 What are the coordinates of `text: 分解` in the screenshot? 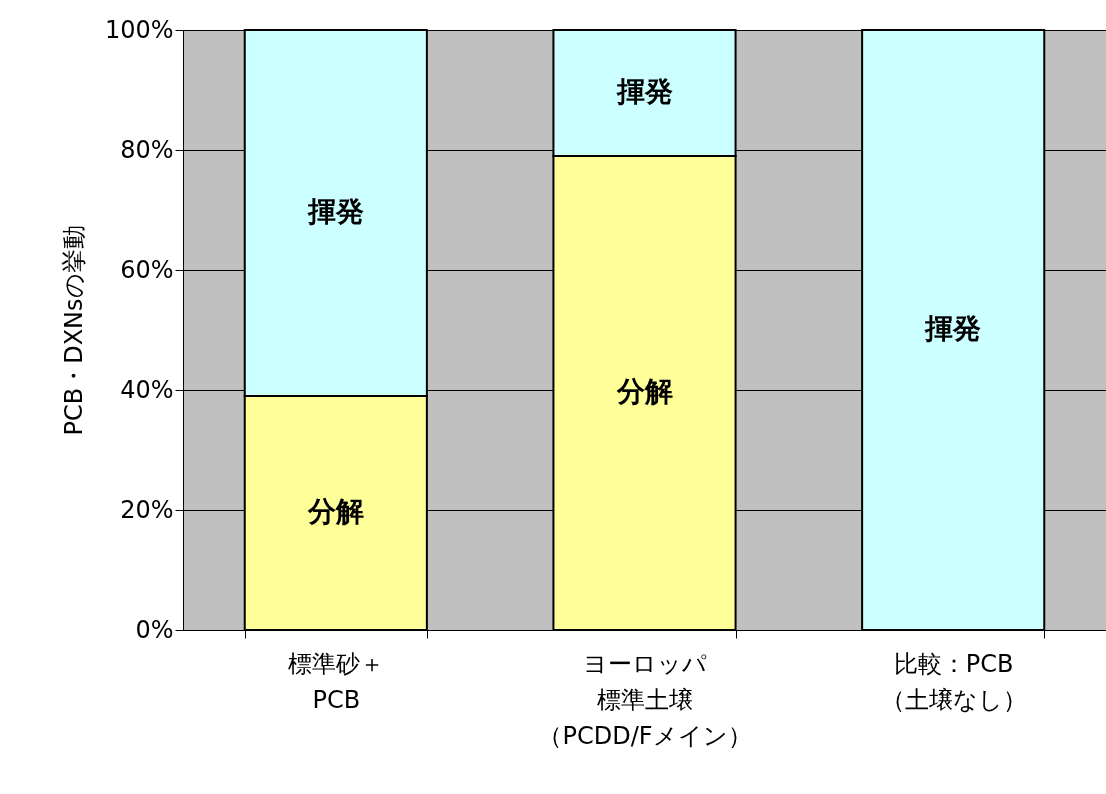 It's located at (644, 391).